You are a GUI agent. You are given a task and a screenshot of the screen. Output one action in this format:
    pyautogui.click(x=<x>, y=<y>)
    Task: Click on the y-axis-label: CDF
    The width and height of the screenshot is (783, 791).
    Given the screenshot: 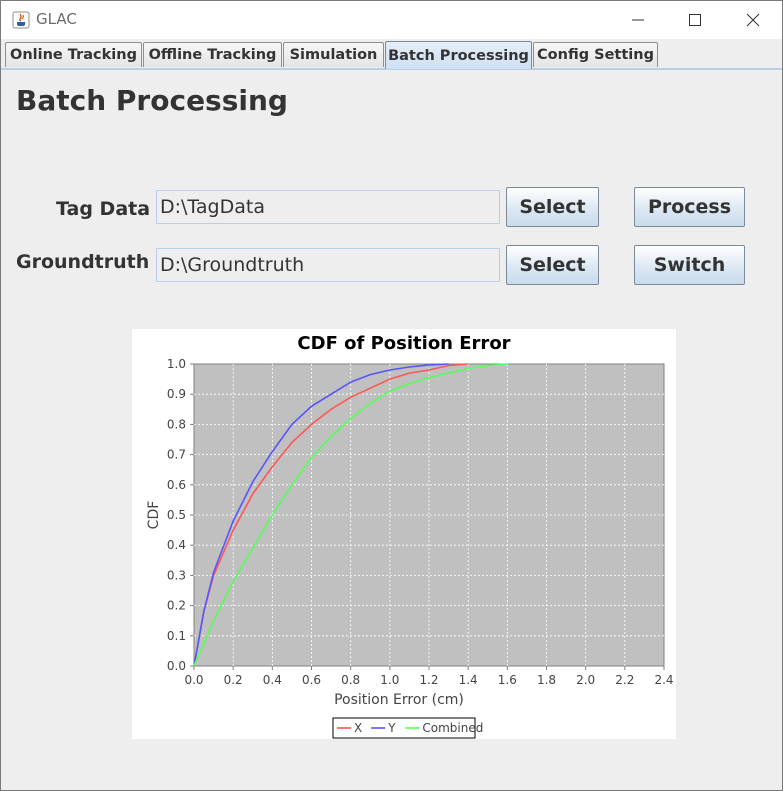 What is the action you would take?
    pyautogui.click(x=154, y=515)
    